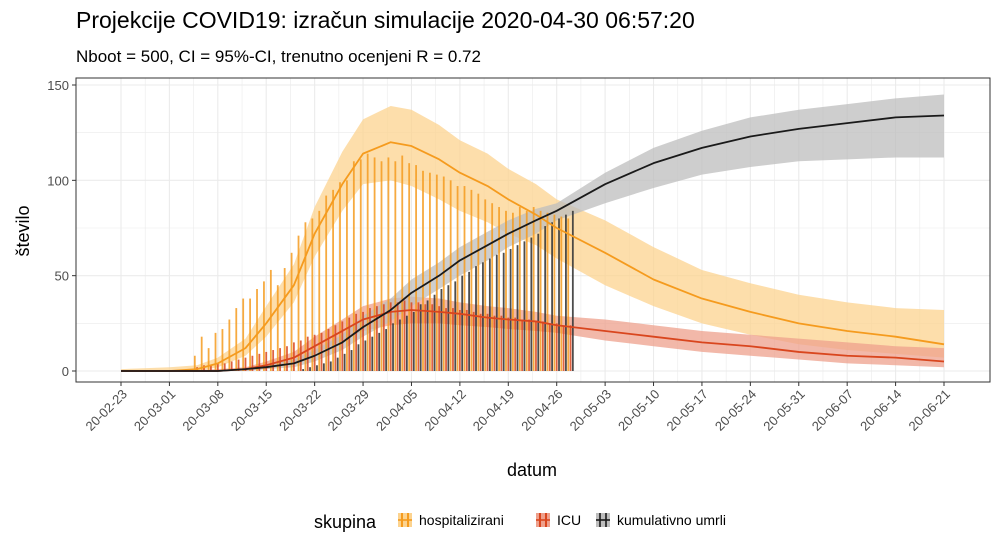 The width and height of the screenshot is (1000, 555). What do you see at coordinates (880, 409) in the screenshot?
I see `x-tick-label: 20-06-14` at bounding box center [880, 409].